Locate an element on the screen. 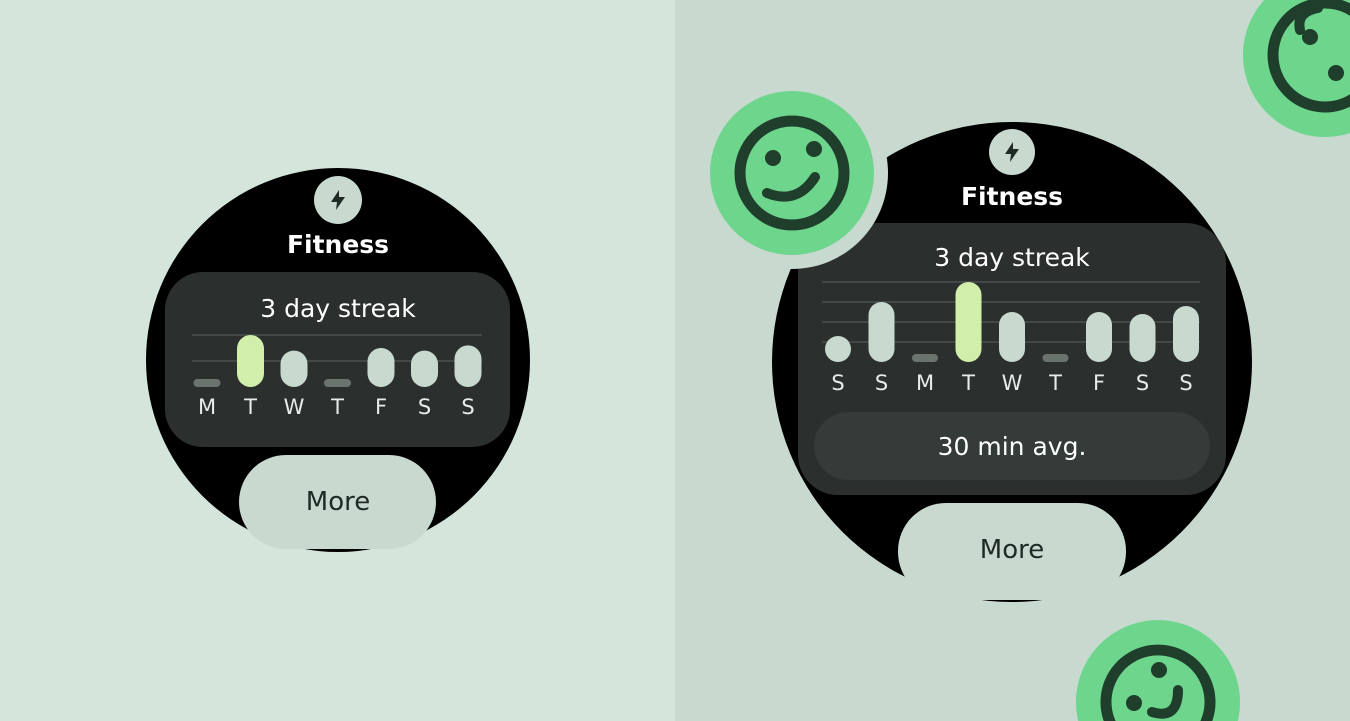 This screenshot has height=721, width=1350. streak-card is located at coordinates (337, 359).